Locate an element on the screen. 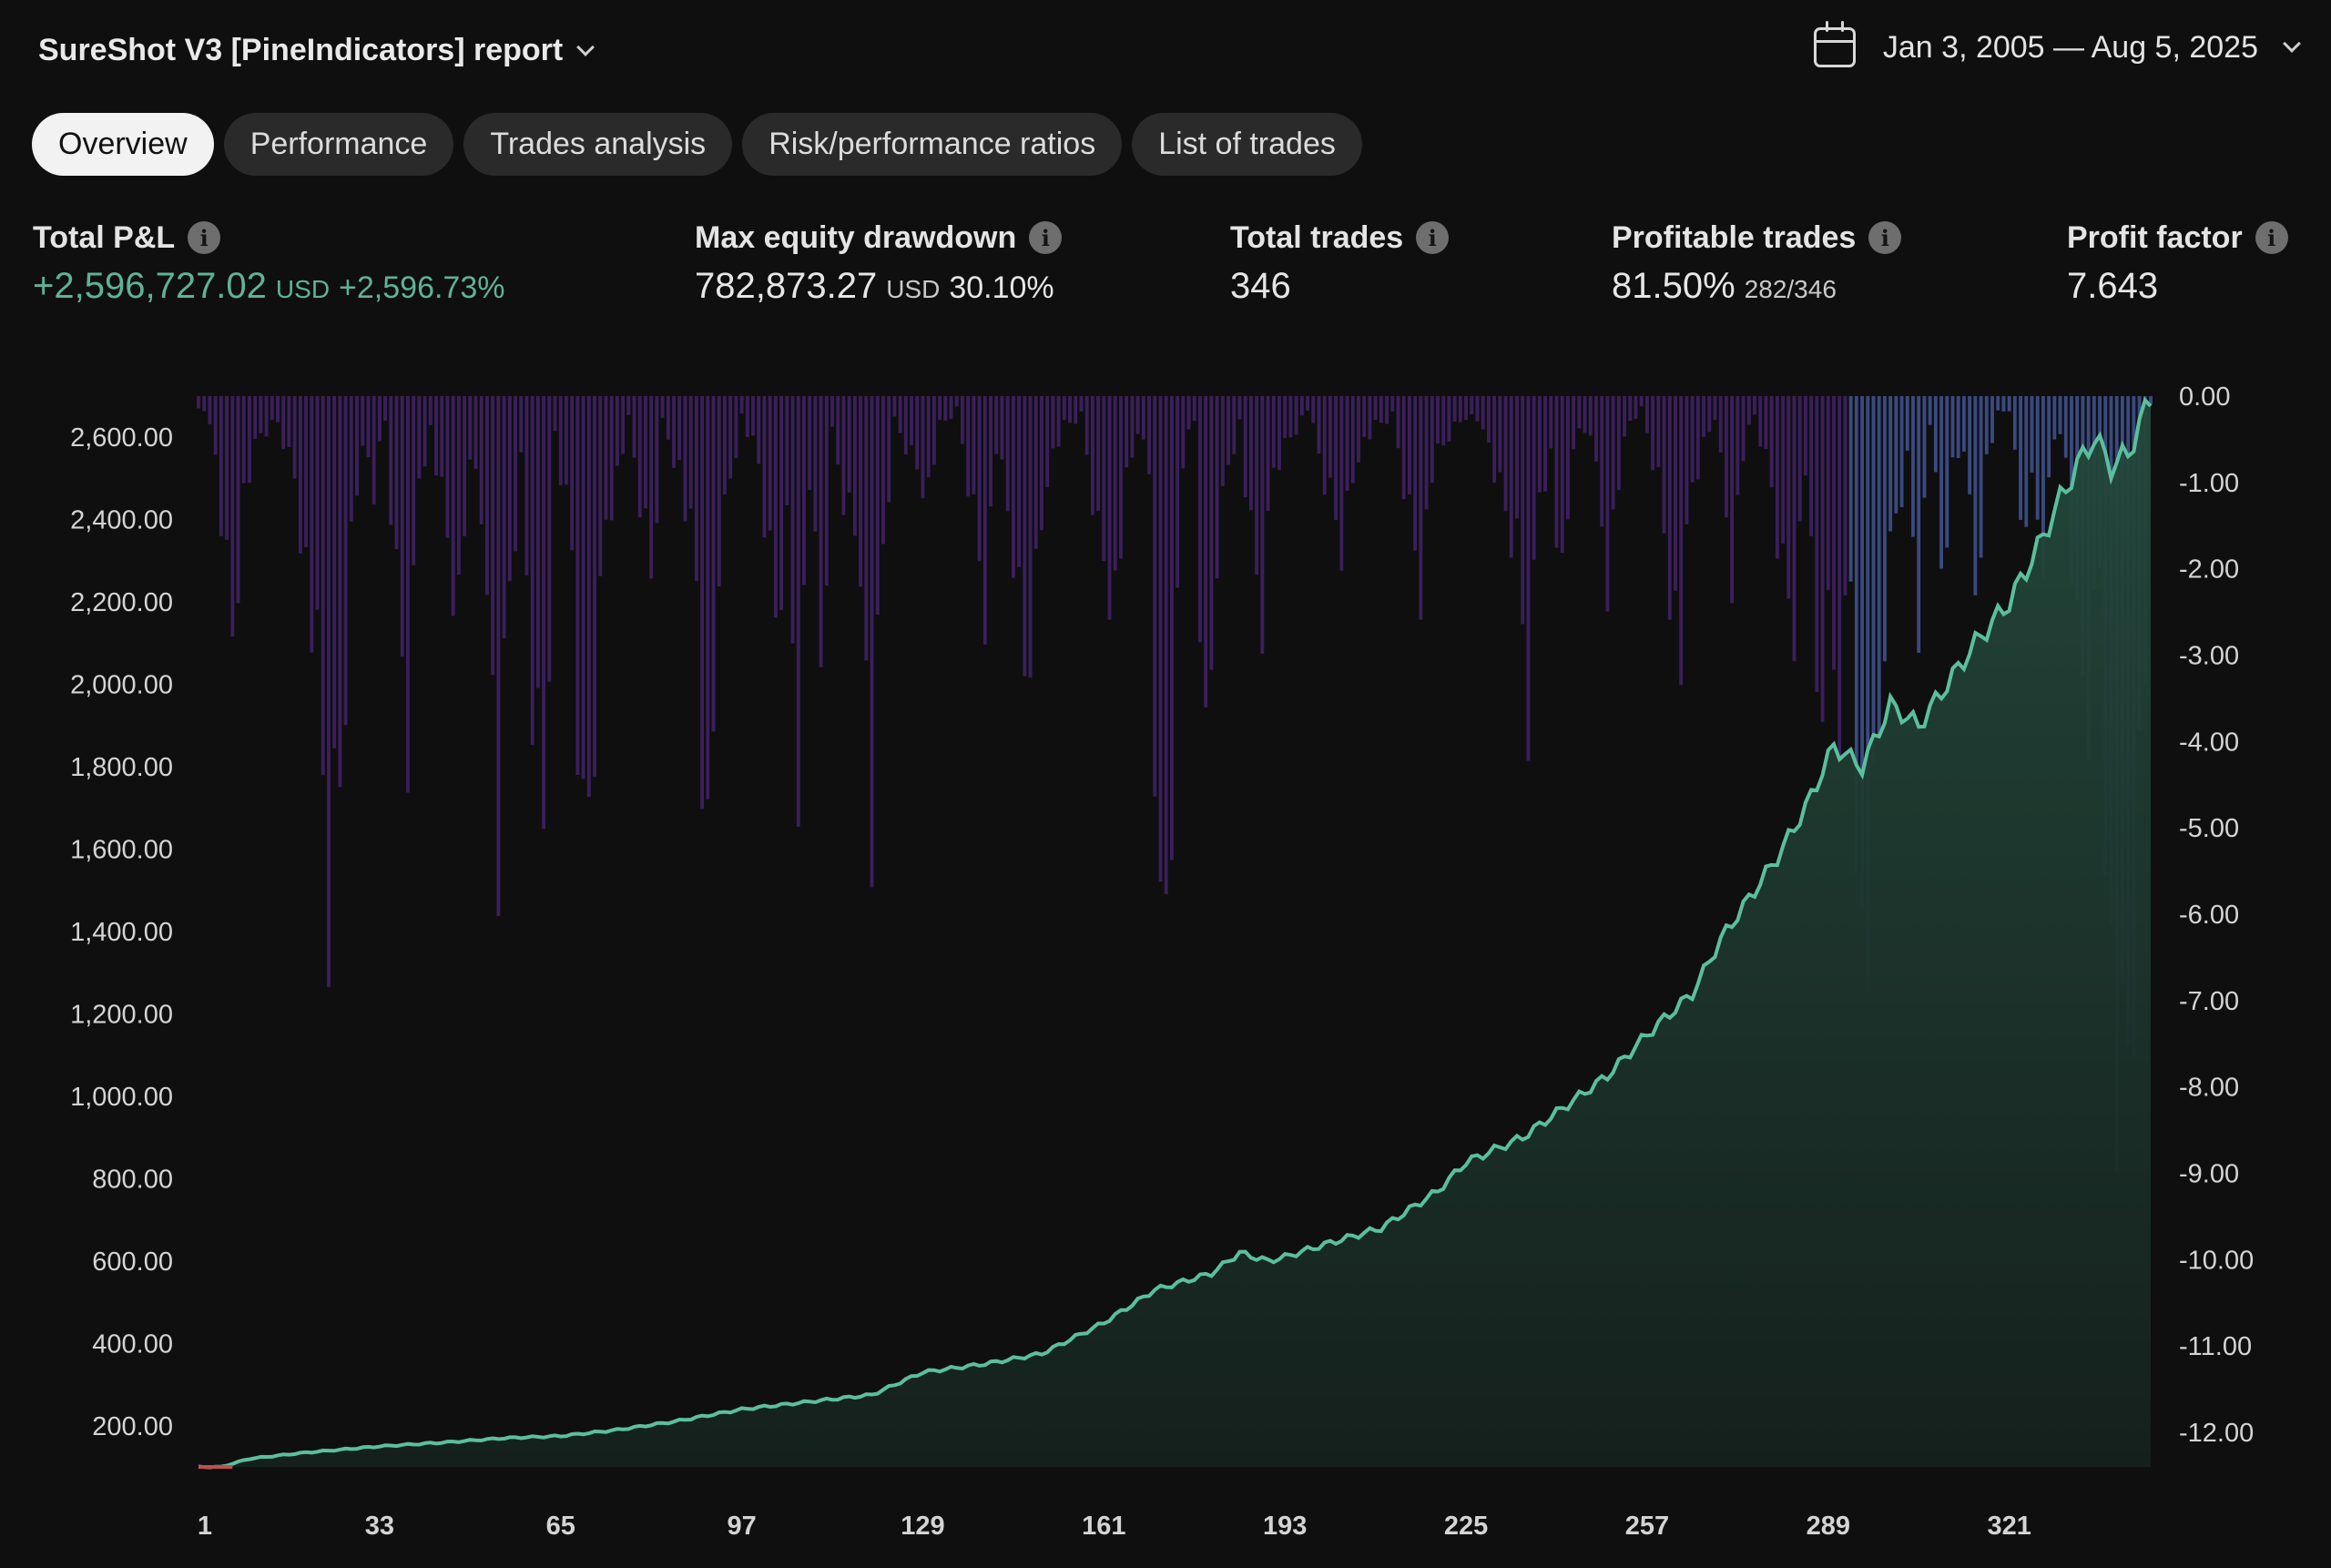 The width and height of the screenshot is (2331, 1568). x-tick-label: 321 is located at coordinates (2009, 1526).